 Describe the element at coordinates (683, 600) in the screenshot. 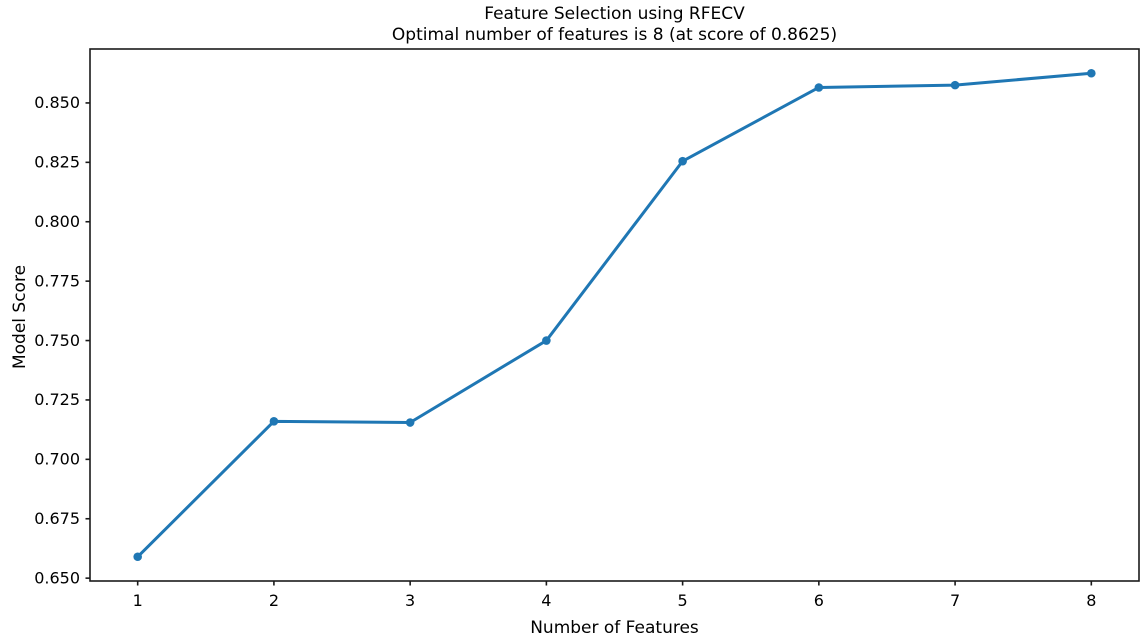

I see `x-tick-label: 5` at that location.